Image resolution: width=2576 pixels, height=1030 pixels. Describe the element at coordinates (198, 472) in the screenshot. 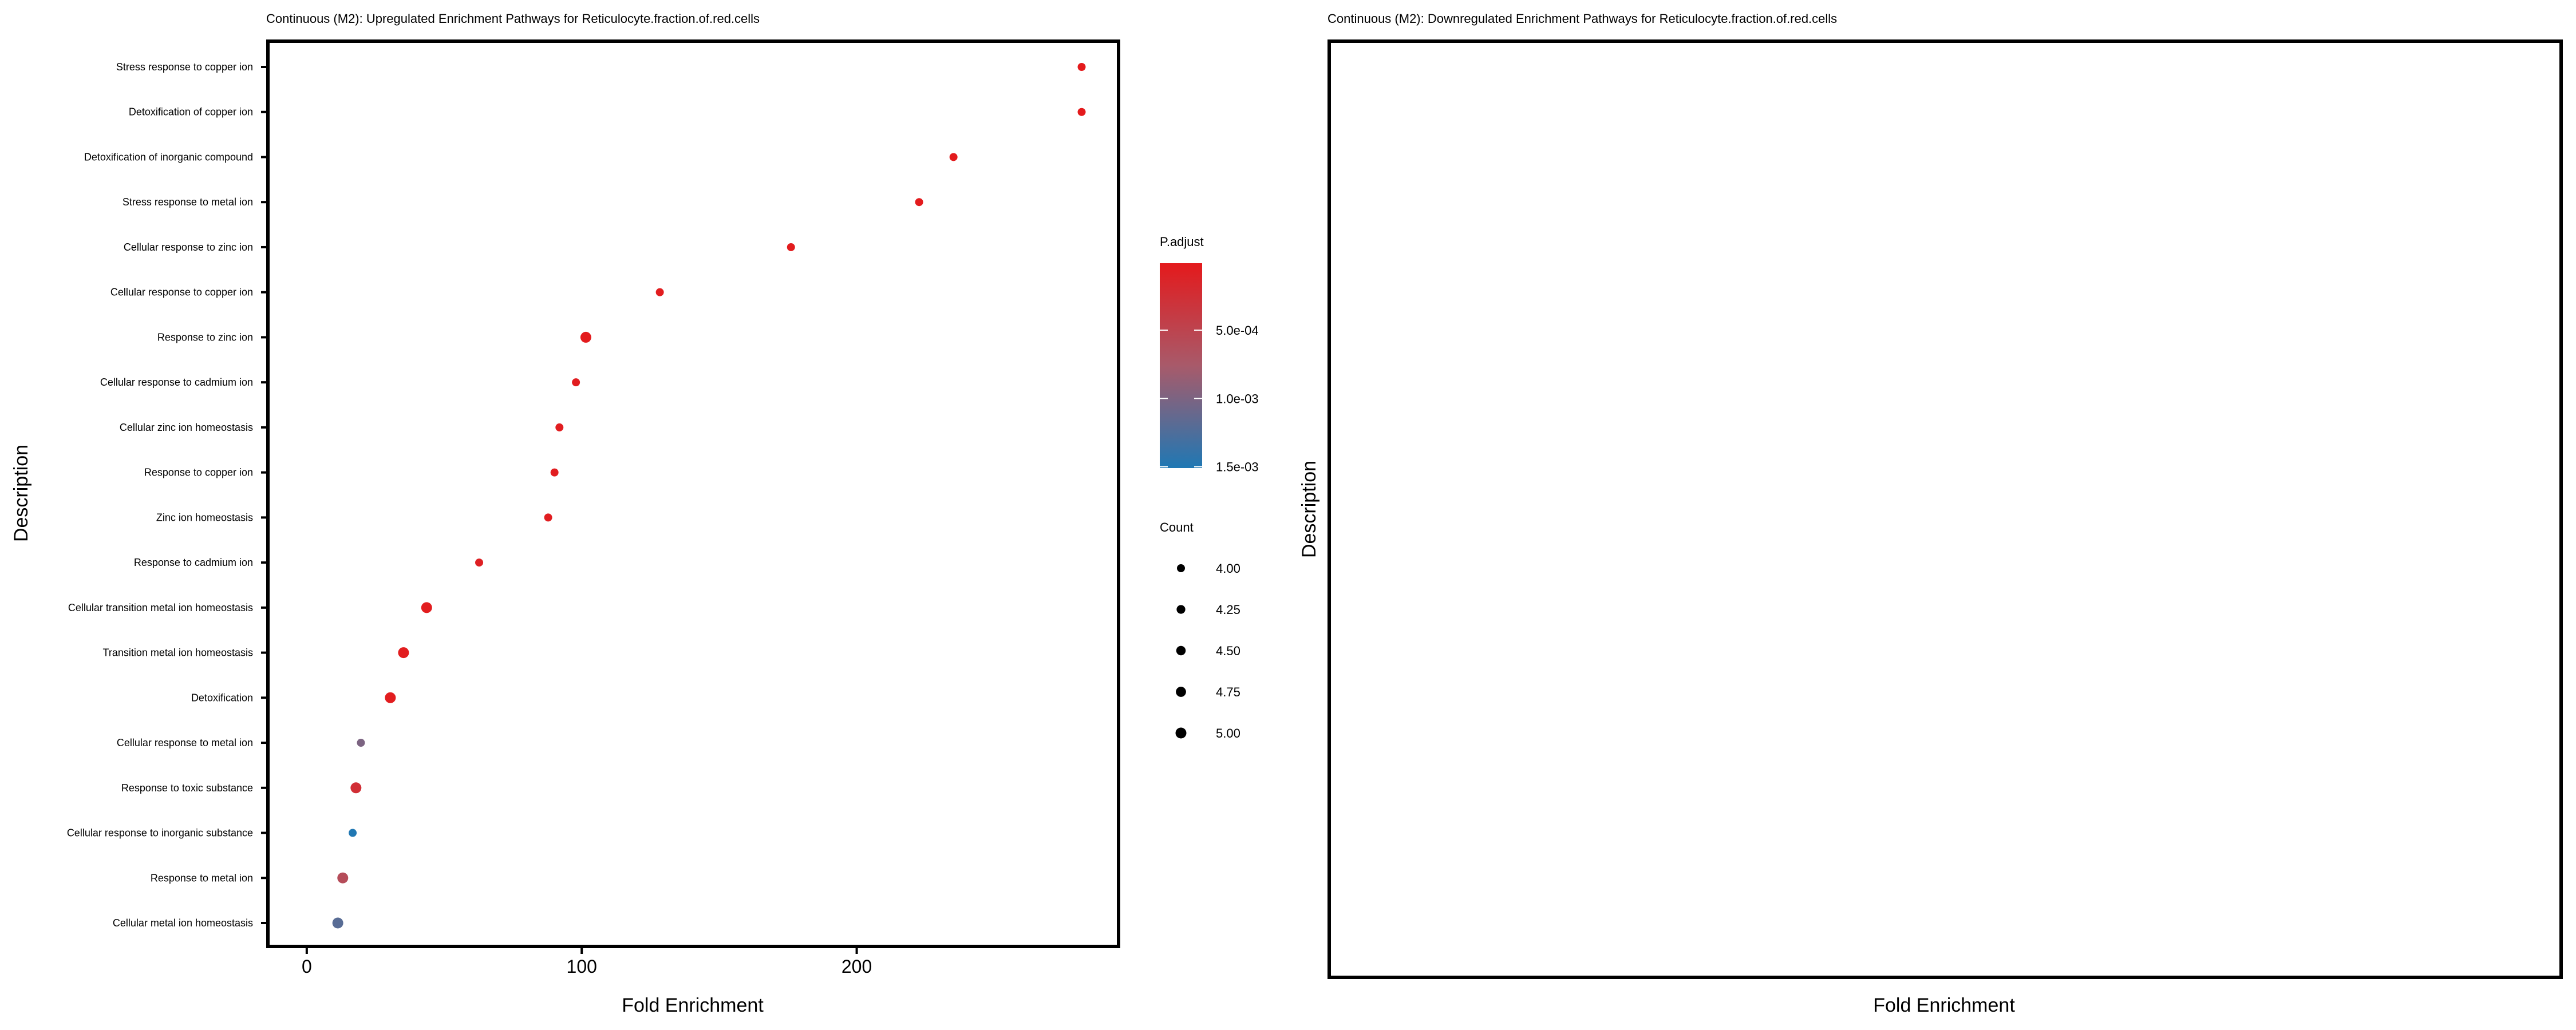

I see `y-tick-label: Response to copper ion` at that location.